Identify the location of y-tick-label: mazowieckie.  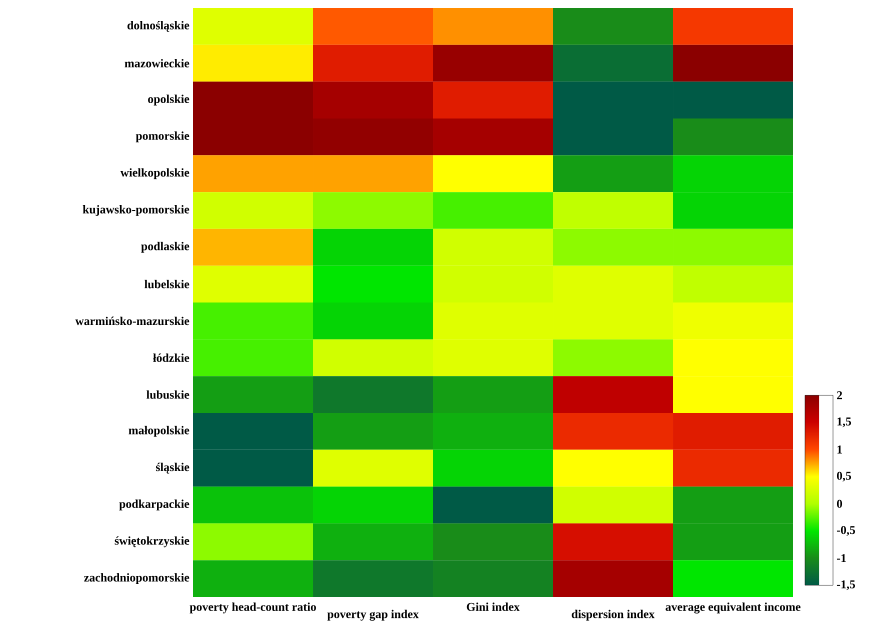
(157, 63).